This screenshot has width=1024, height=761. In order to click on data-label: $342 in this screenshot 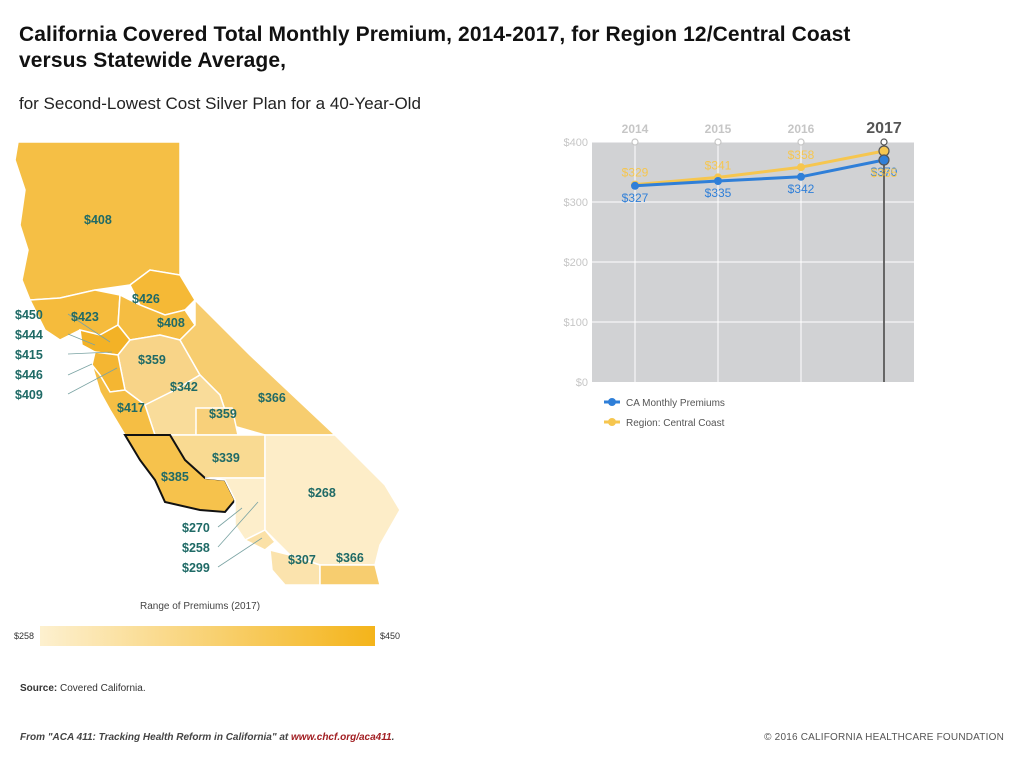, I will do `click(801, 189)`.